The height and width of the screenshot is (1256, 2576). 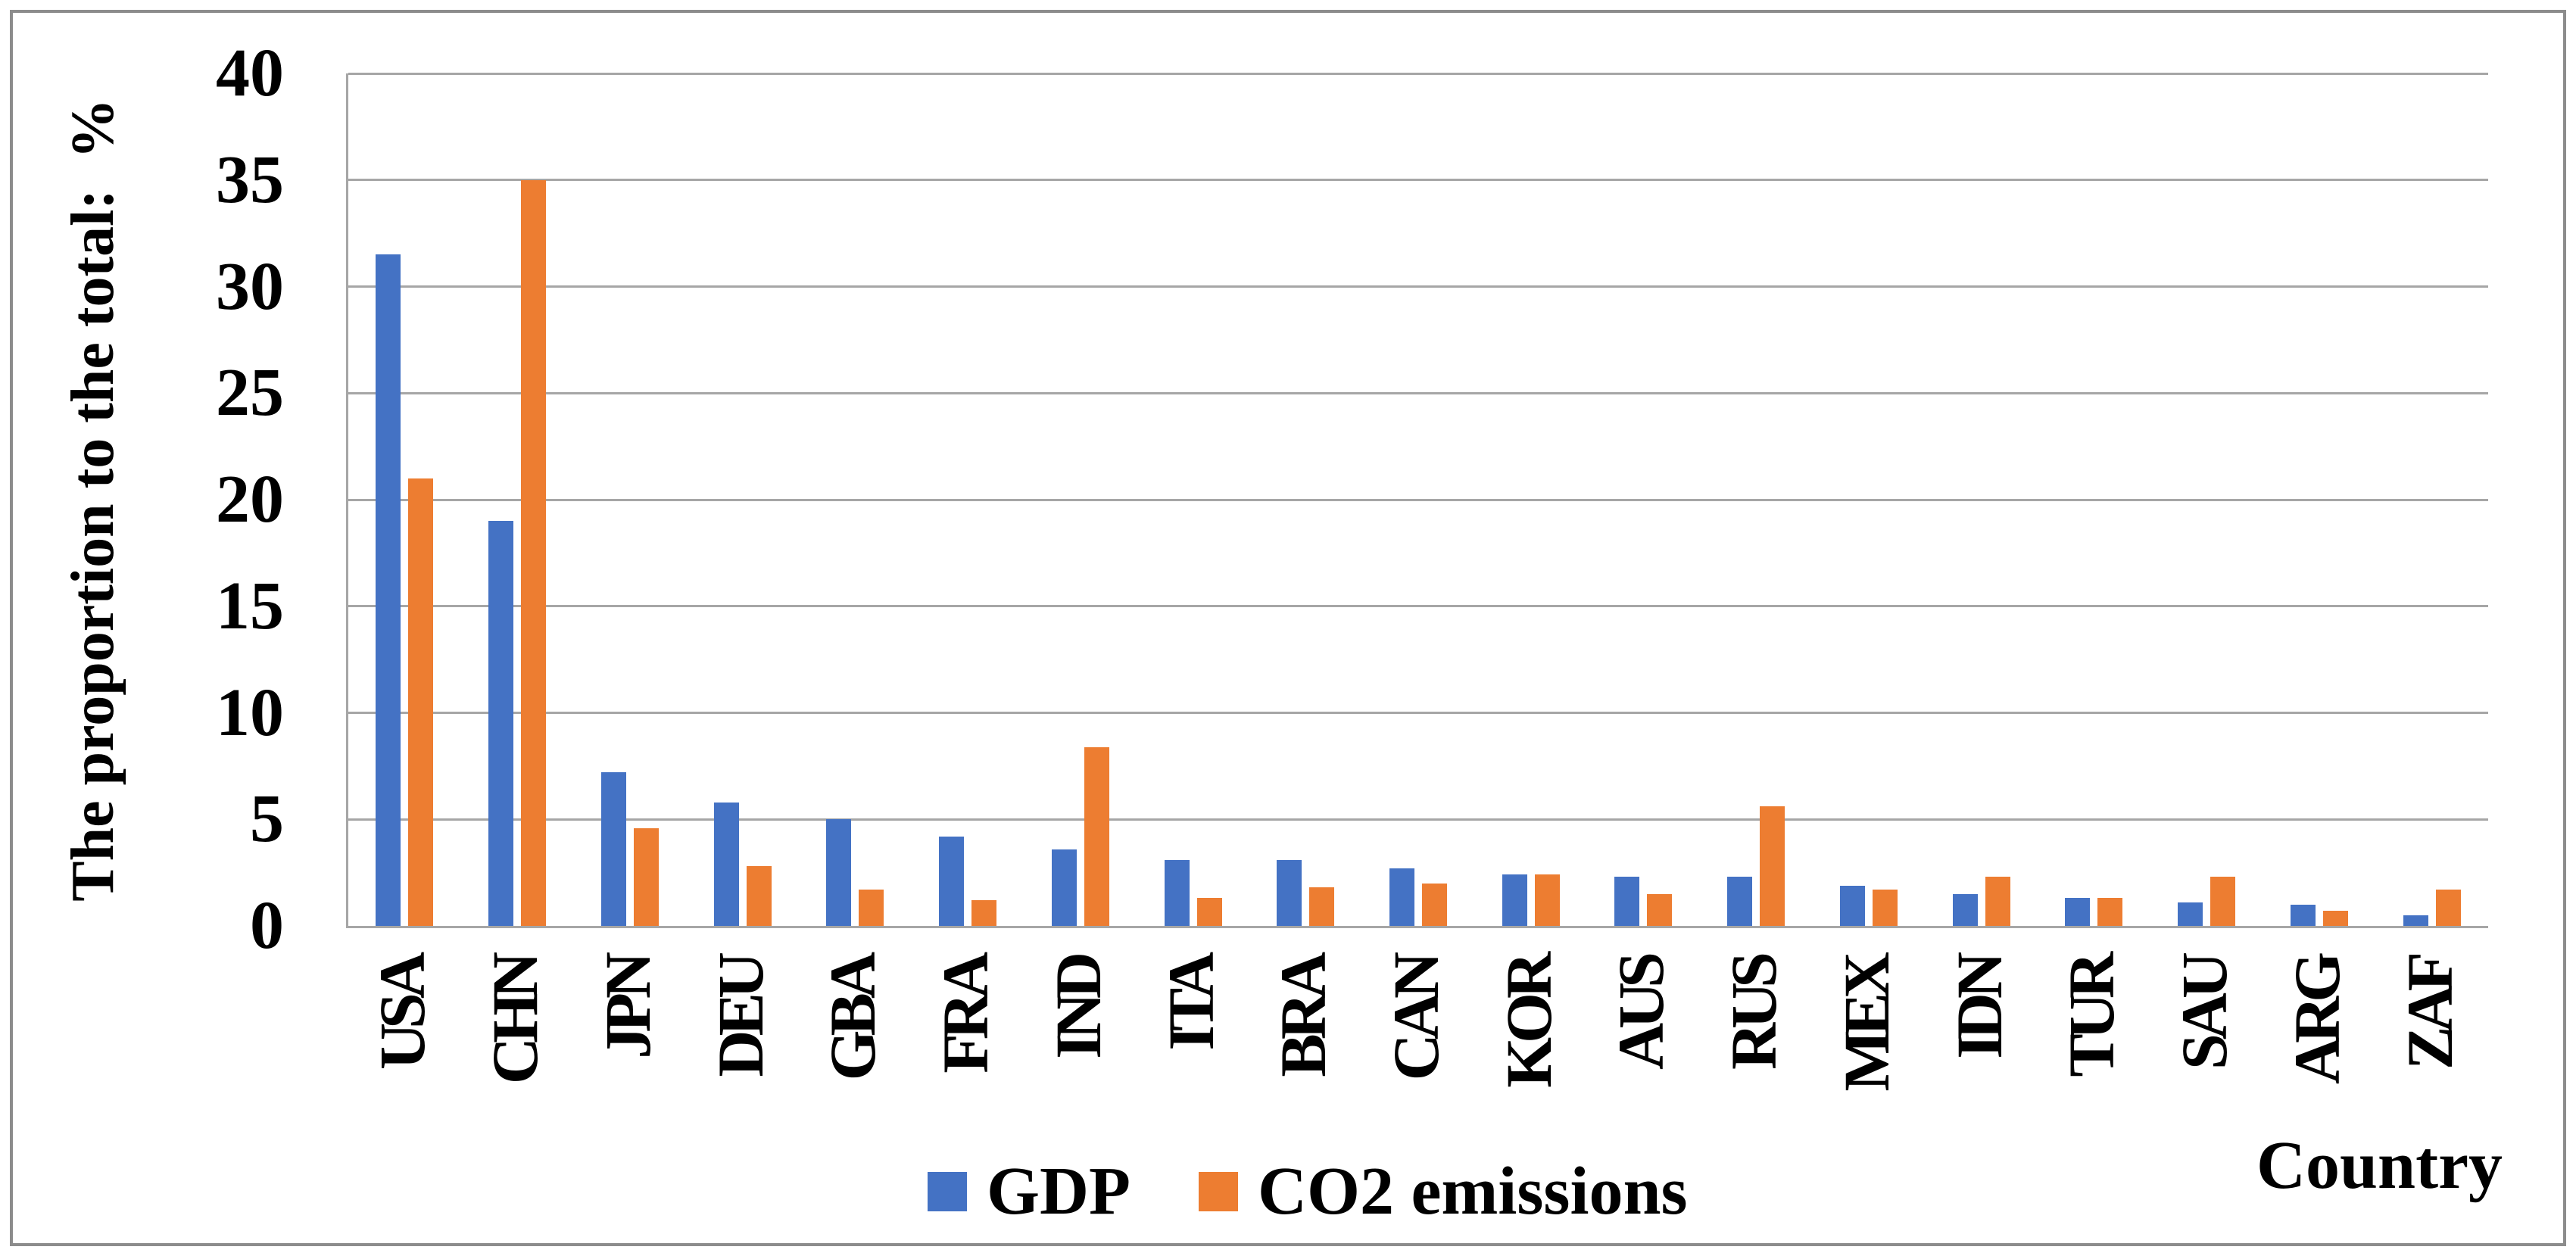 I want to click on y-tick-0: 0, so click(x=267, y=925).